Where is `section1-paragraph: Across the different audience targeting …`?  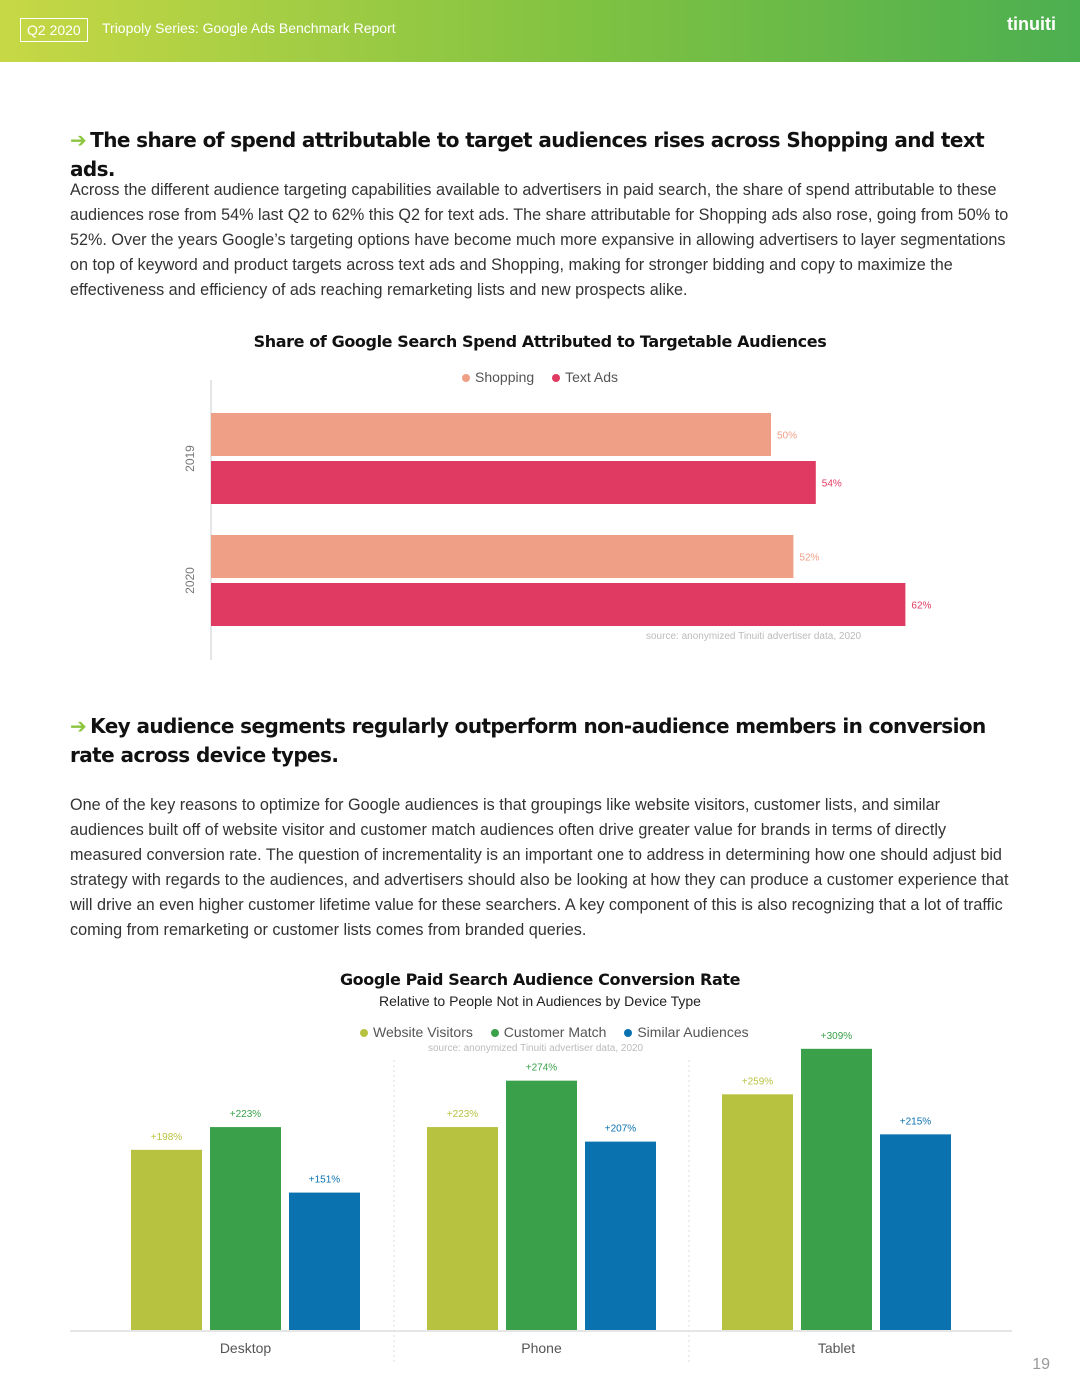 section1-paragraph: Across the different audience targeting … is located at coordinates (539, 240).